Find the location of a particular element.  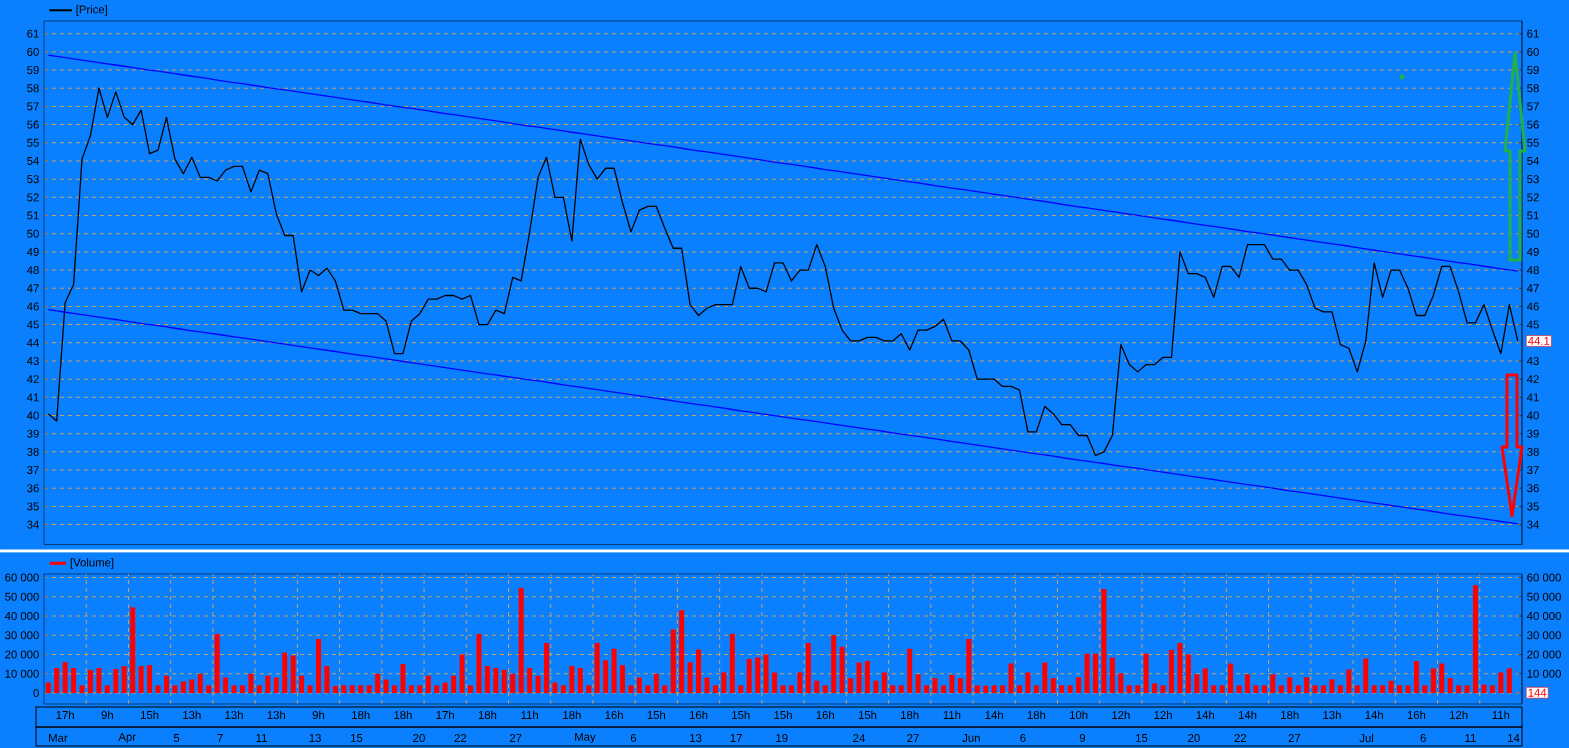

y2-tick-label: 45 is located at coordinates (1532, 324).